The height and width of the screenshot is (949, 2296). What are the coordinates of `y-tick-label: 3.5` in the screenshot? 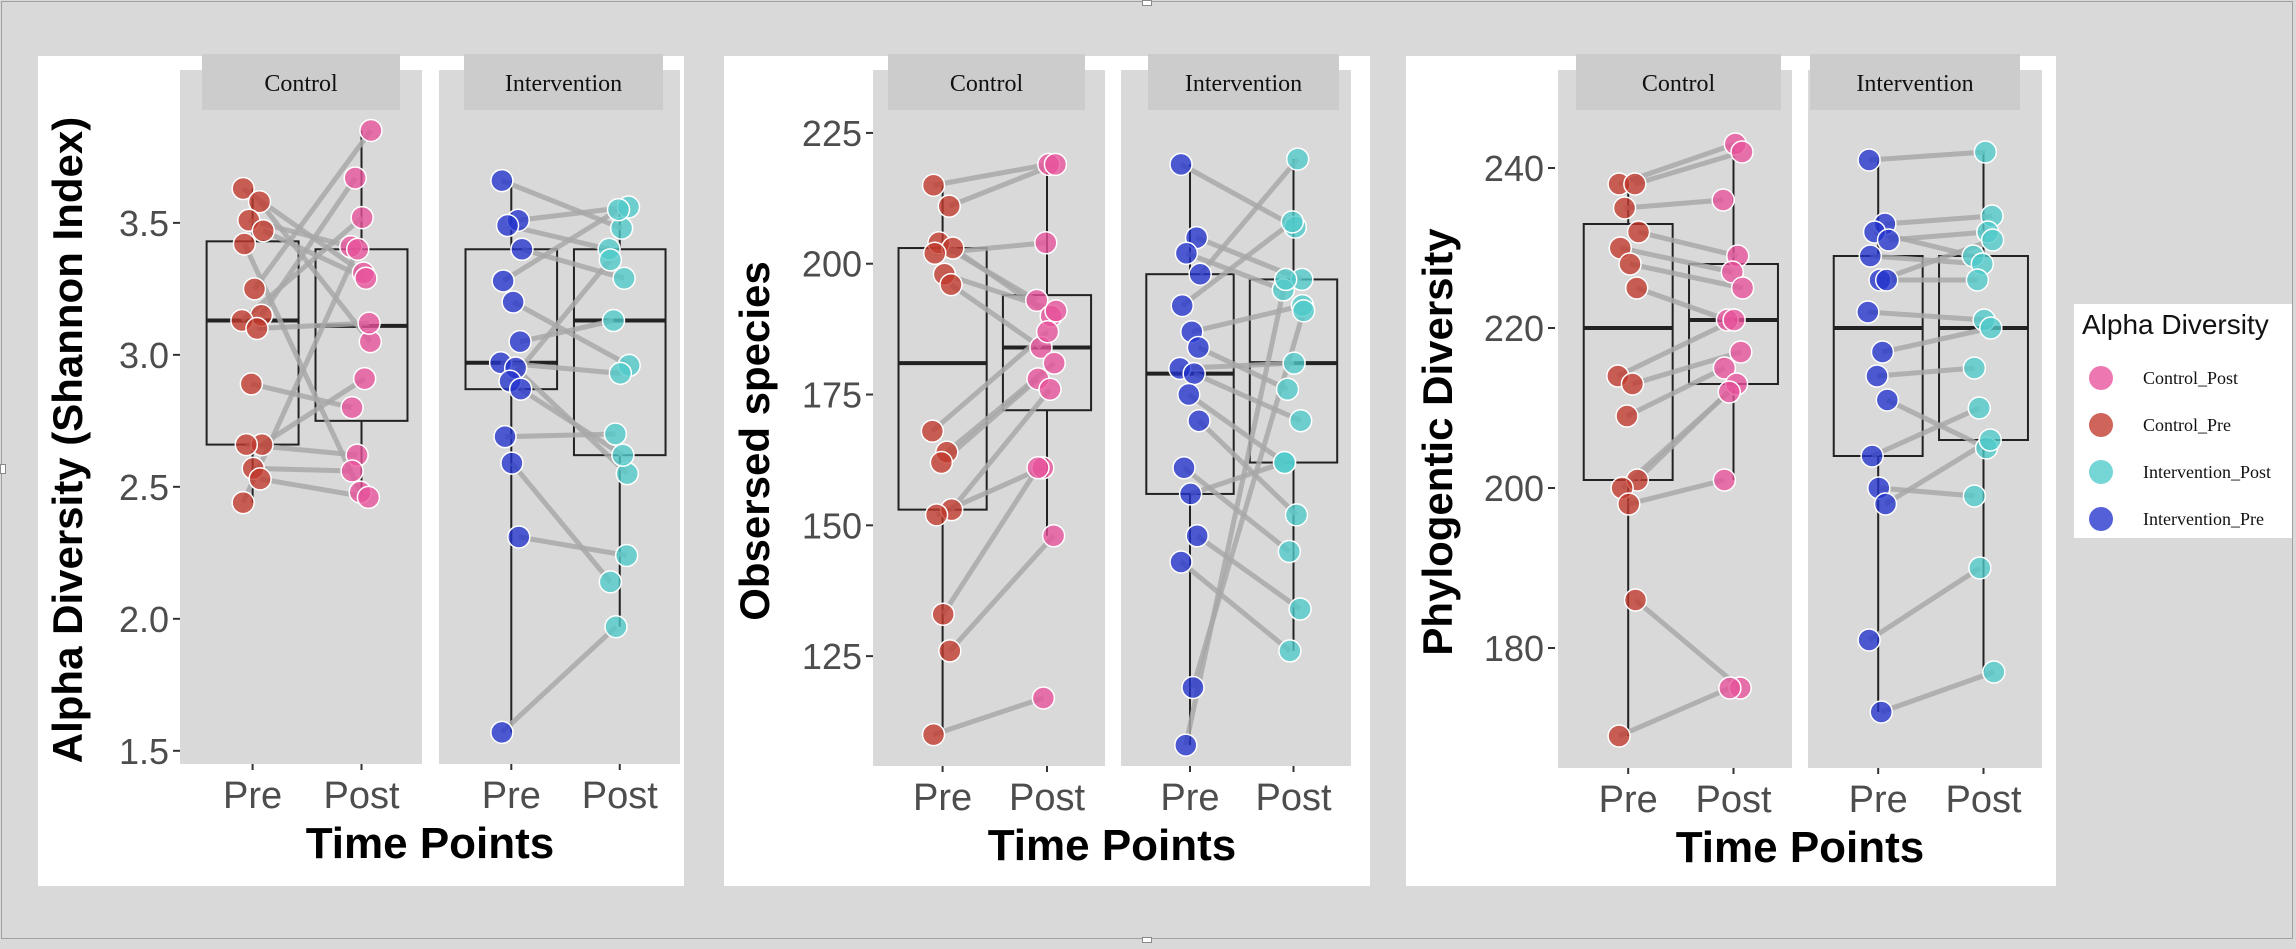 It's located at (144, 223).